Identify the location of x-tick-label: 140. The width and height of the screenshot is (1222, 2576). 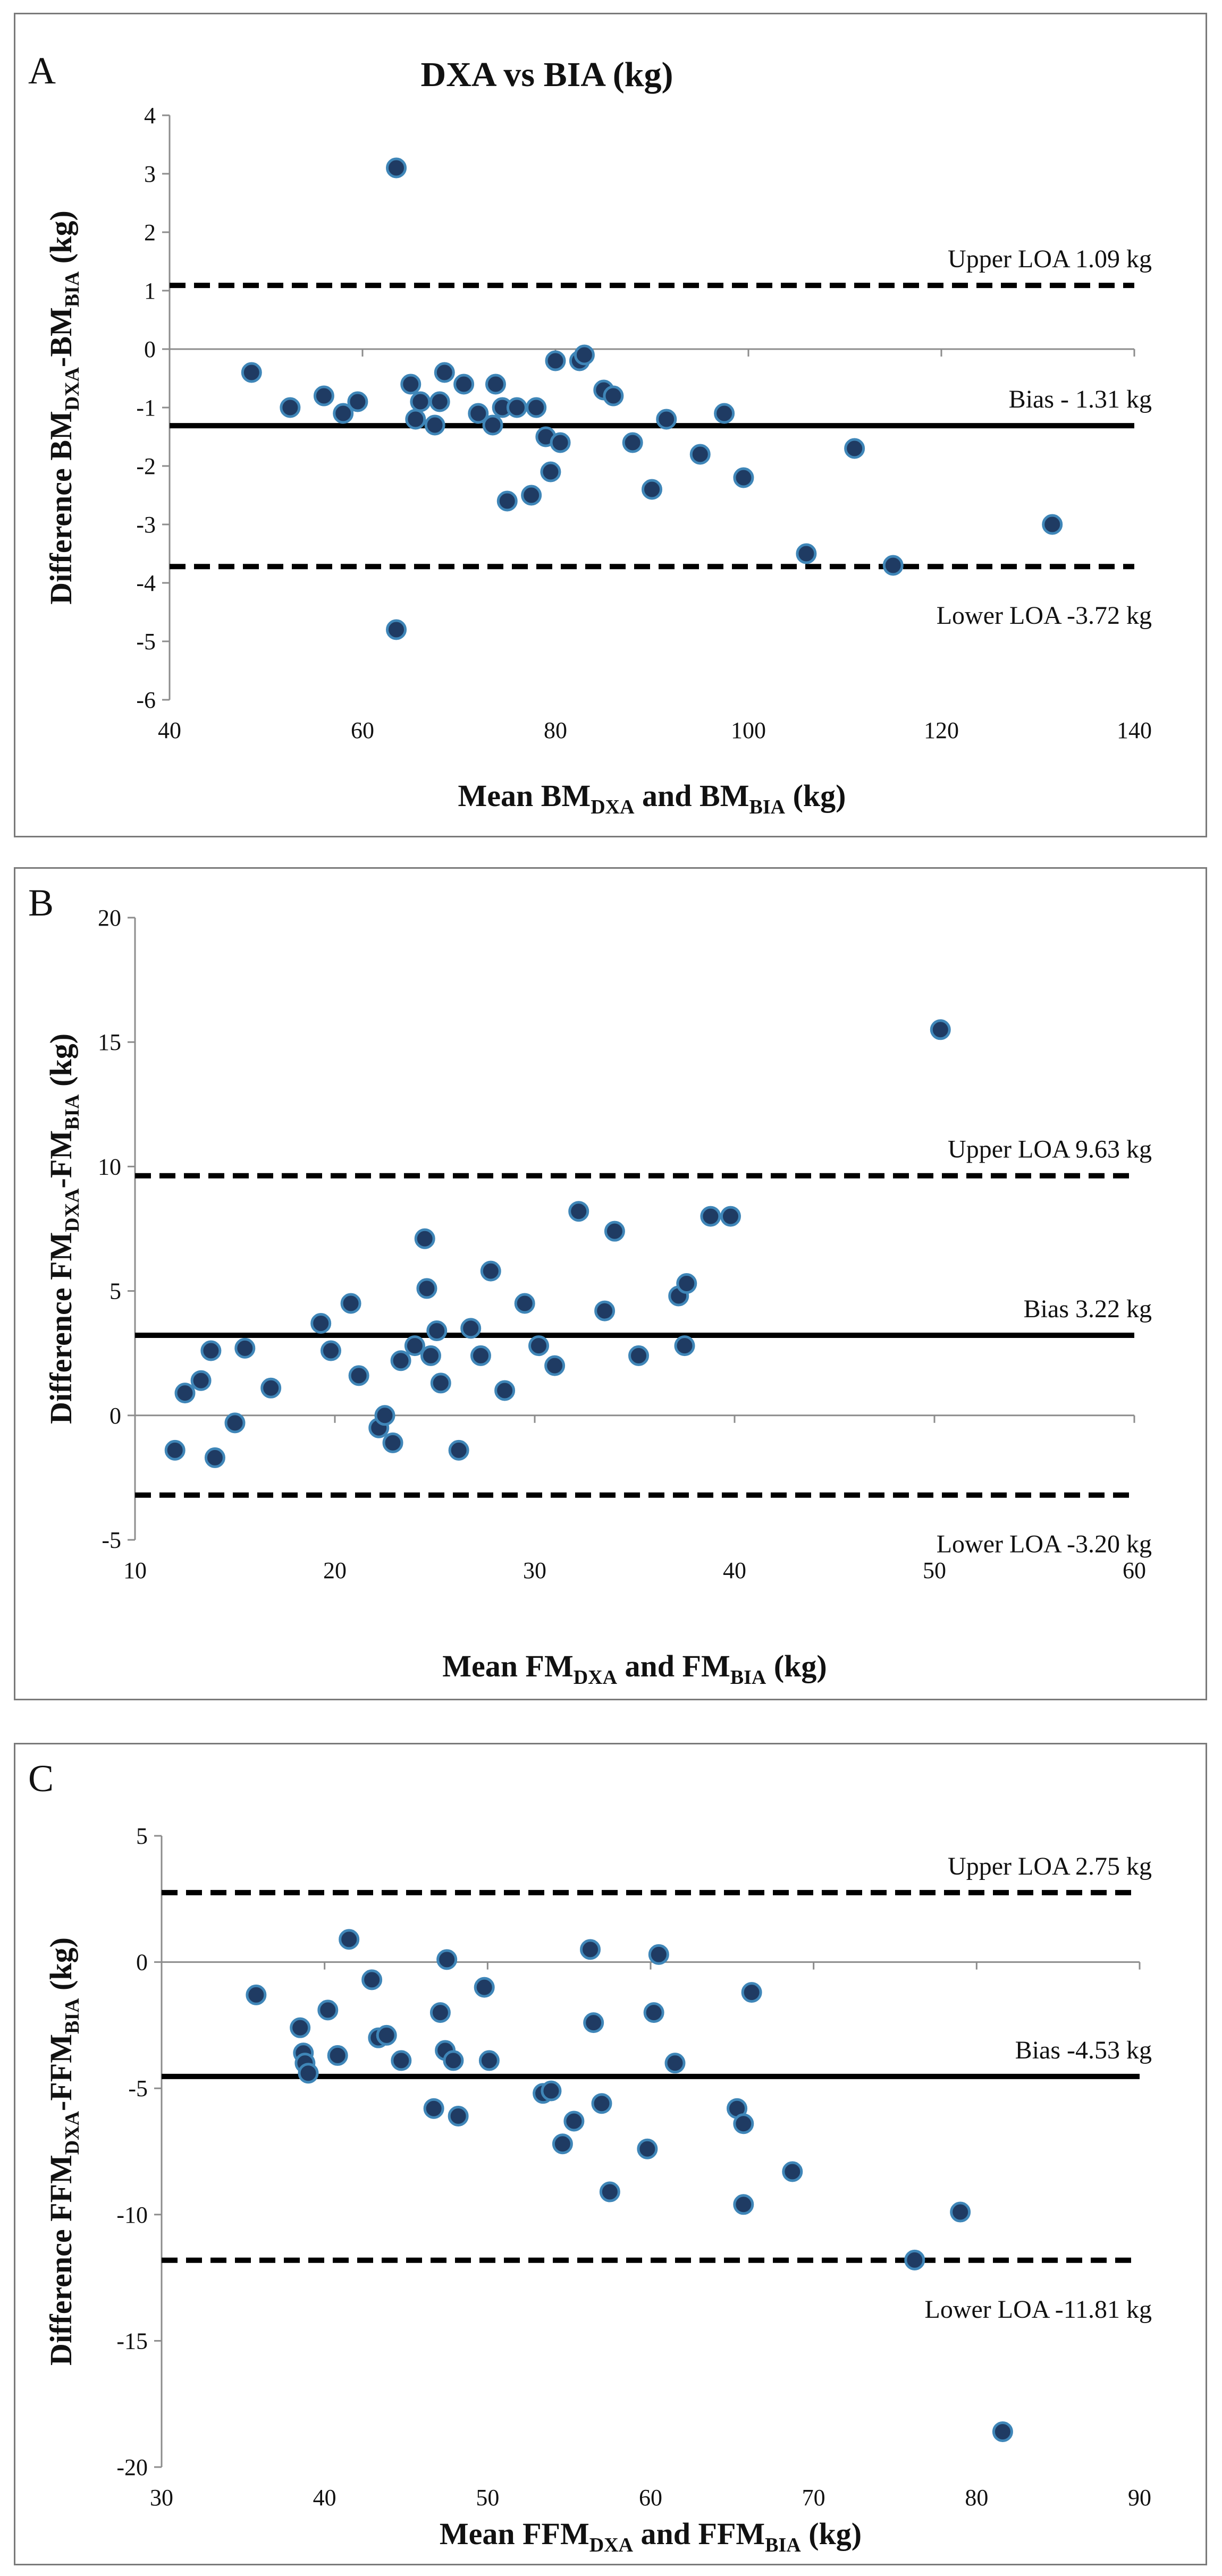
(1134, 730).